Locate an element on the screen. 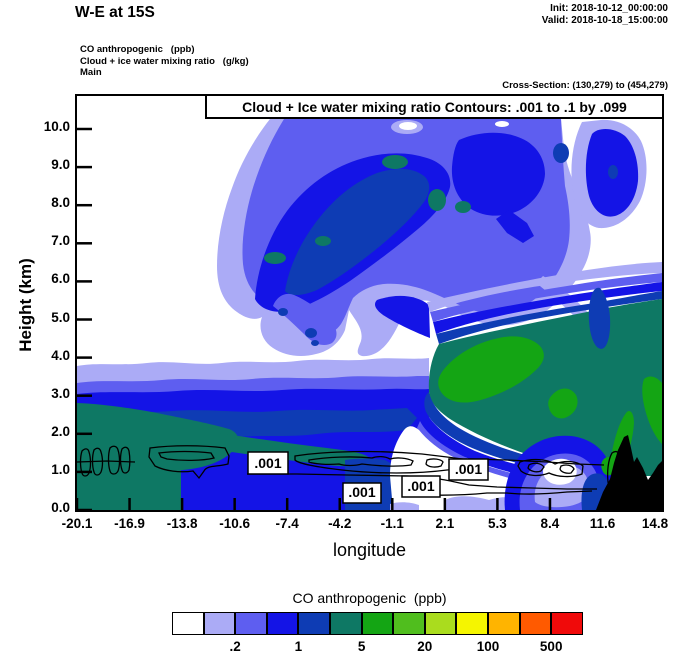 Image resolution: width=674 pixels, height=667 pixels. cross-section-coords: Cross-Section: (130,279) to (454,279) is located at coordinates (585, 85).